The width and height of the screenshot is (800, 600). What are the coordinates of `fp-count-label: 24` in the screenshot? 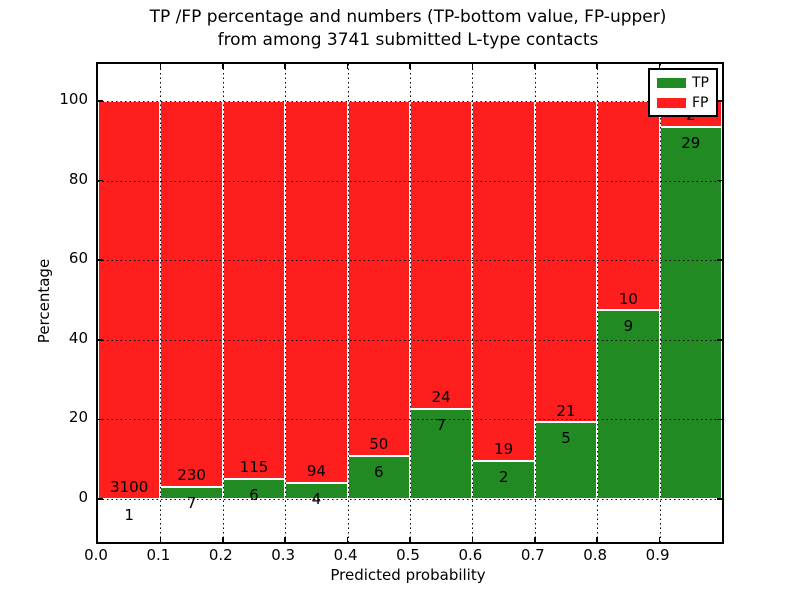 It's located at (441, 397).